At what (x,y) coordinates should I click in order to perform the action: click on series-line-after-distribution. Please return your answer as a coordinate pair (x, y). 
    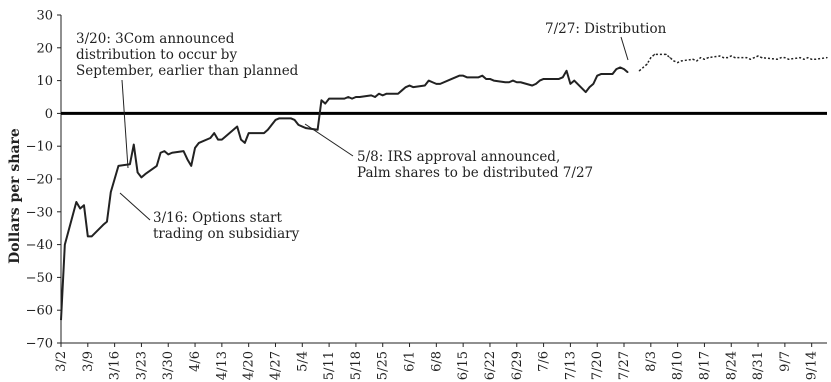
    Looking at the image, I should click on (733, 62).